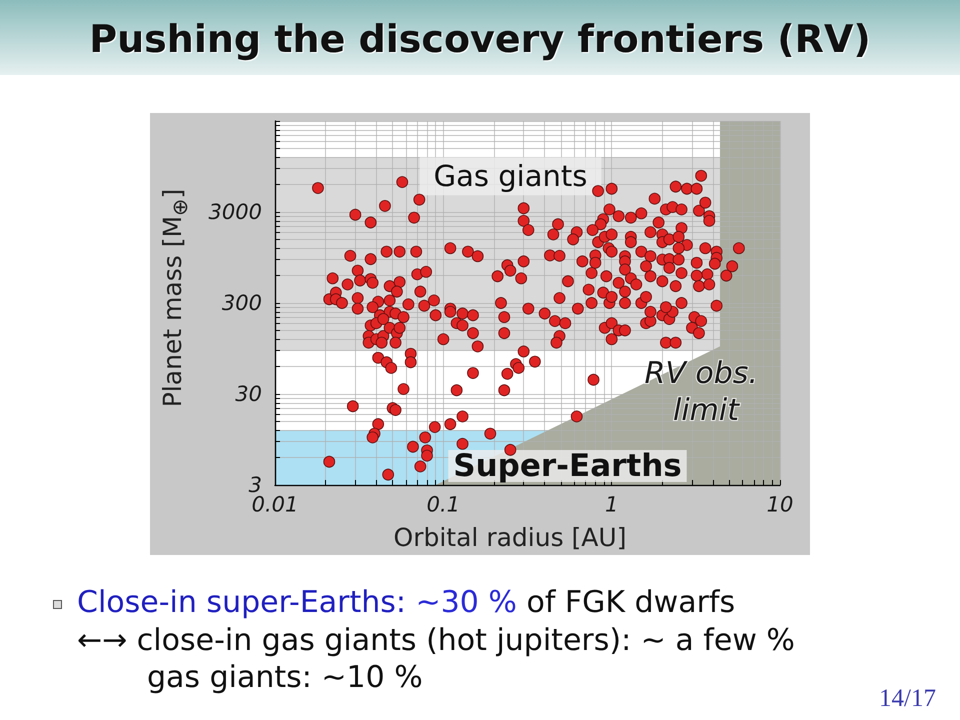  What do you see at coordinates (248, 394) in the screenshot?
I see `y-tick-label: 30` at bounding box center [248, 394].